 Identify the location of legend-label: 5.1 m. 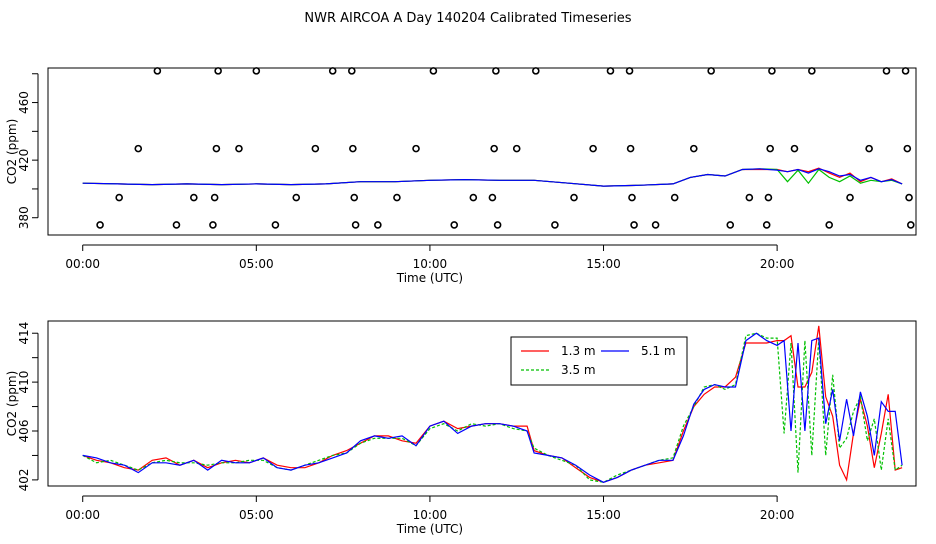
(658, 351).